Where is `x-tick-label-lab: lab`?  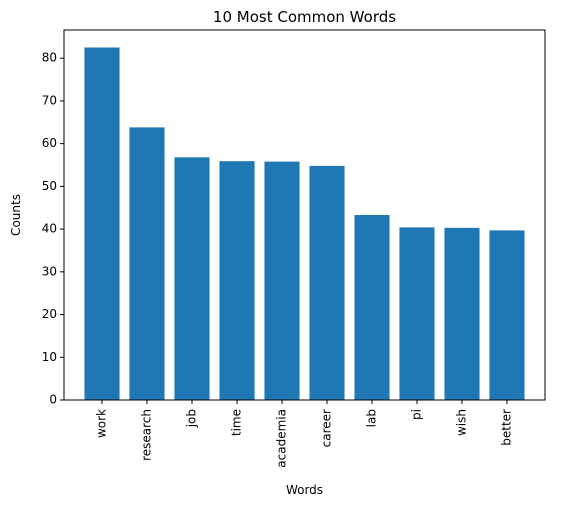
x-tick-label-lab: lab is located at coordinates (372, 418).